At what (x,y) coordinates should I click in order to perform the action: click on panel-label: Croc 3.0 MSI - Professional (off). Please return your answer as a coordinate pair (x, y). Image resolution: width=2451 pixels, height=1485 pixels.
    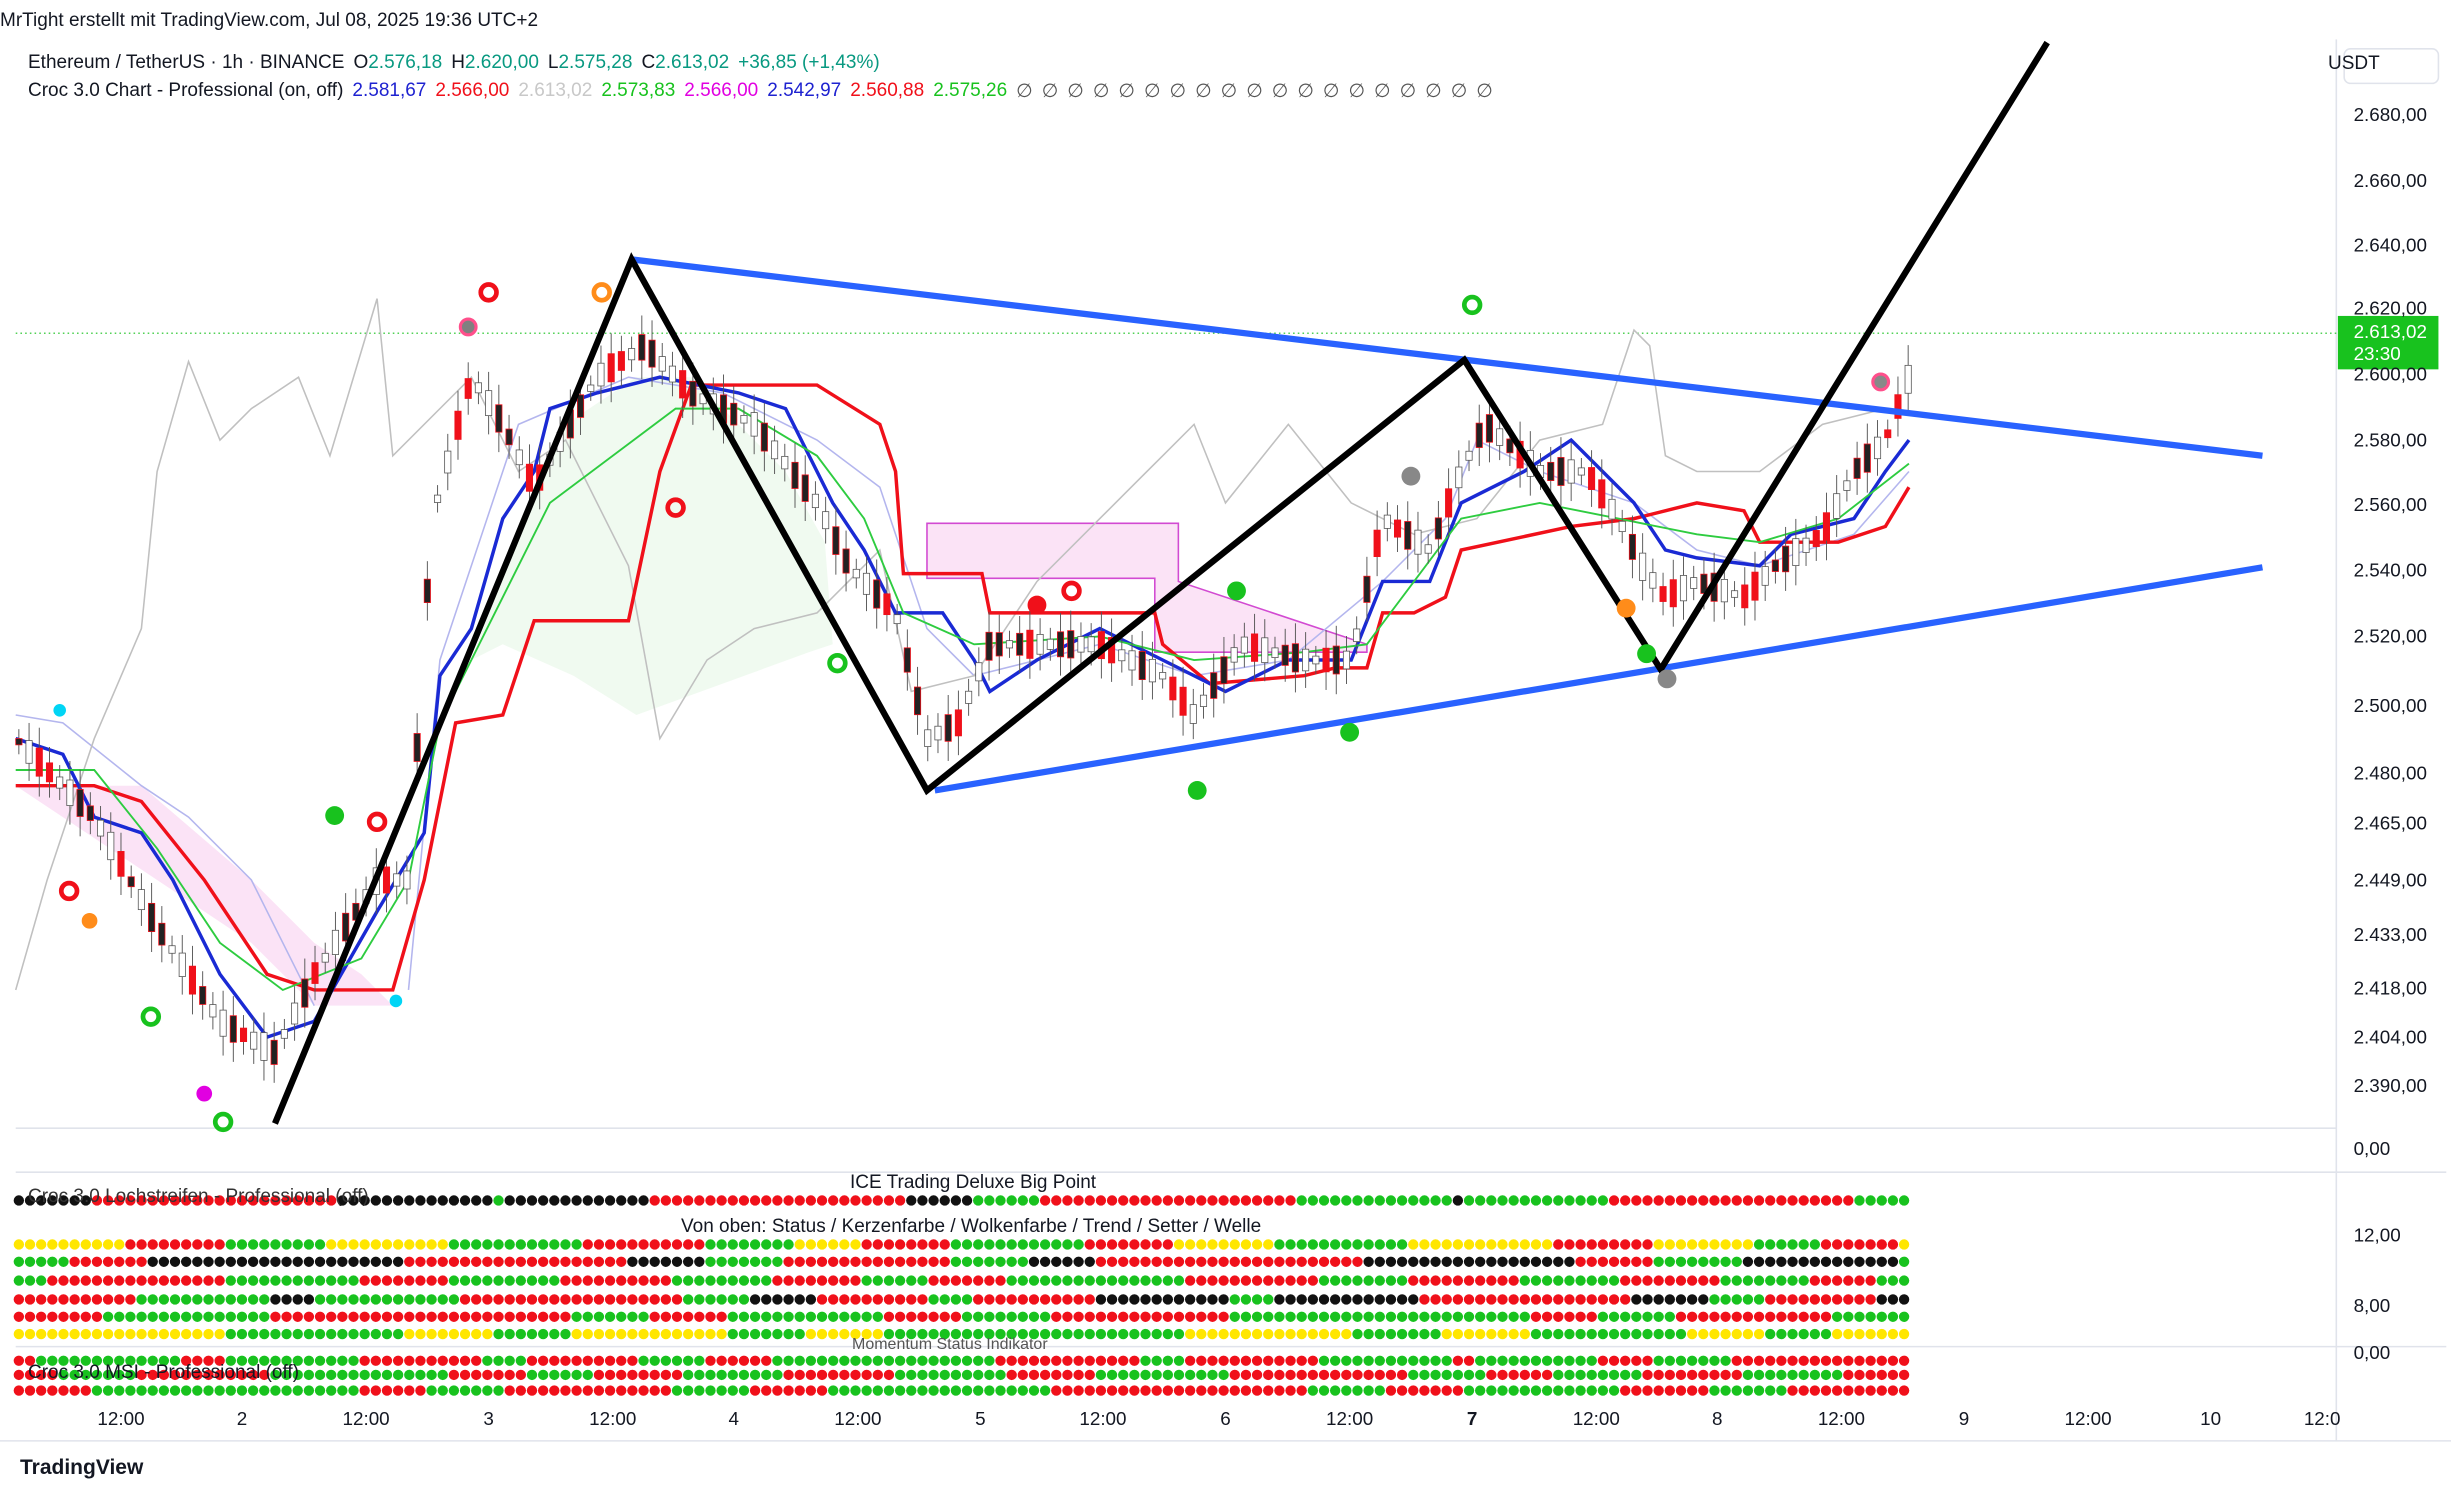
    Looking at the image, I should click on (163, 1373).